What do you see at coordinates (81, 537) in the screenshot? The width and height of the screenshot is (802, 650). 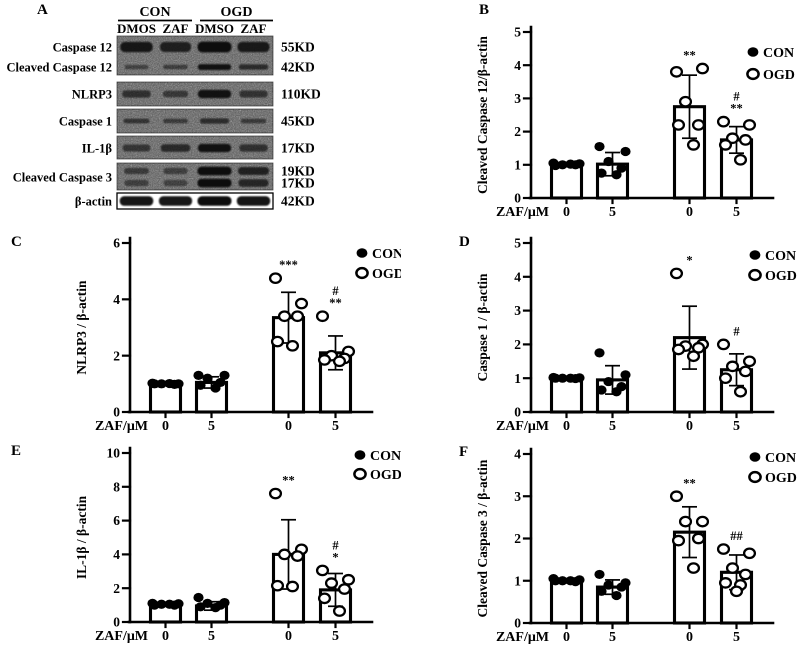 I see `y-axis-title: IL-1β / β-actin` at bounding box center [81, 537].